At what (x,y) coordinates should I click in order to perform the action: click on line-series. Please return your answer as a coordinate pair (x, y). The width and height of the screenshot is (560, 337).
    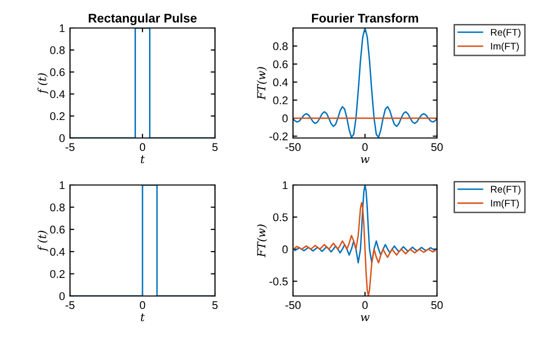
    Looking at the image, I should click on (365, 83).